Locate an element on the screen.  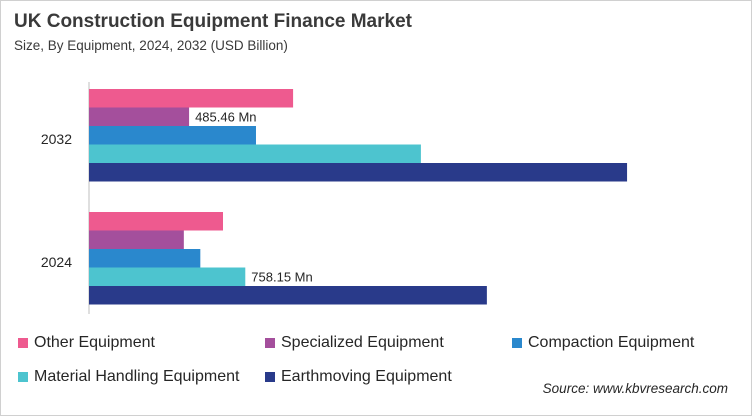
legend-item: Specialized Equipment is located at coordinates (354, 343).